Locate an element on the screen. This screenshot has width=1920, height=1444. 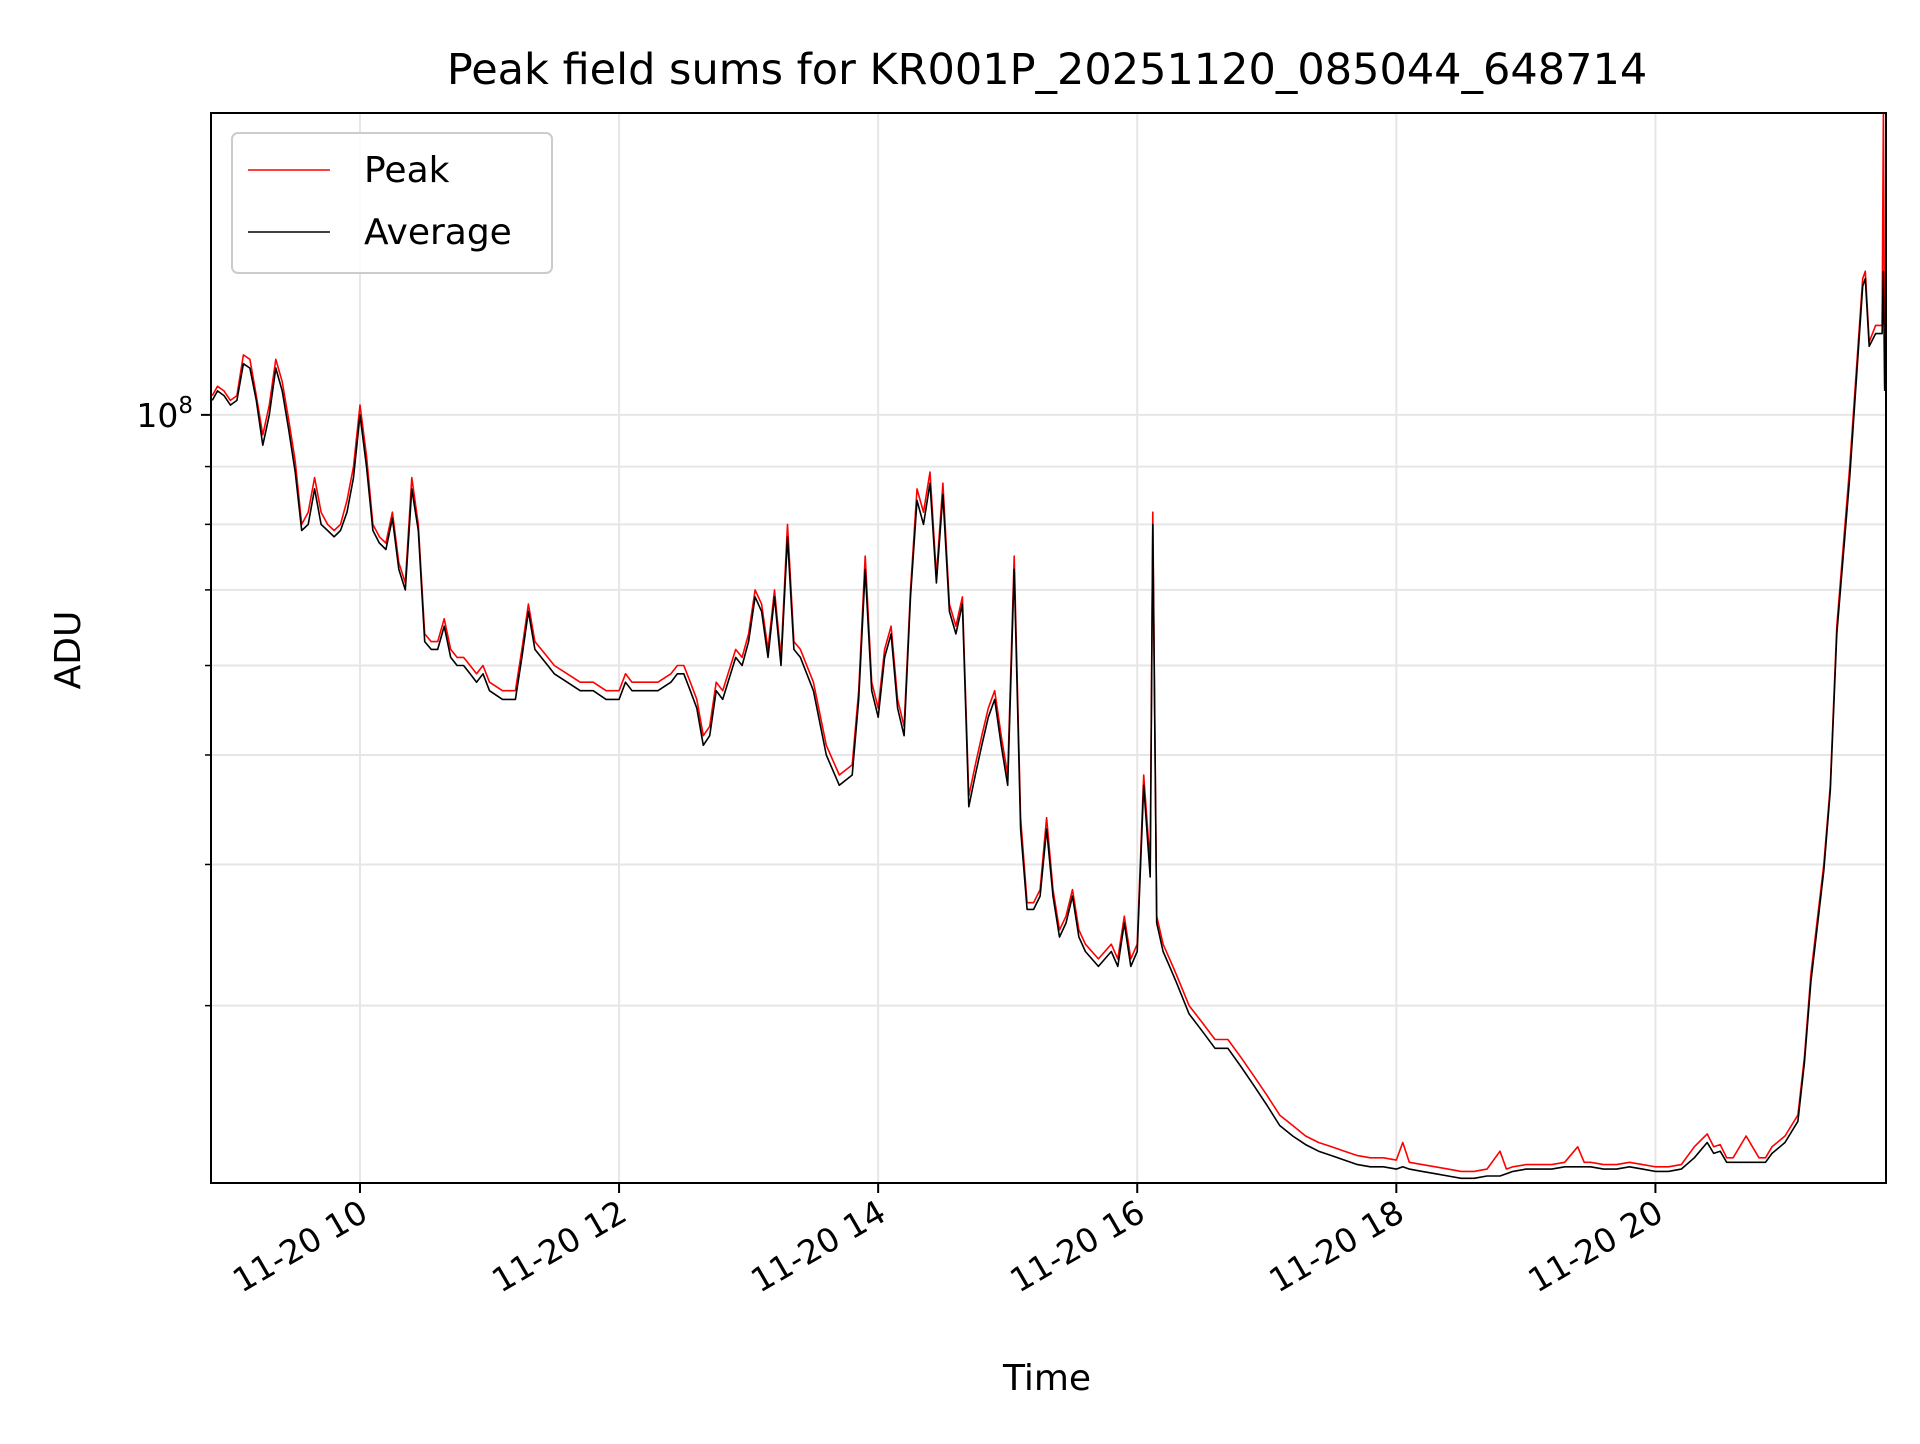
y-tick-label: 108 is located at coordinates (164, 414).